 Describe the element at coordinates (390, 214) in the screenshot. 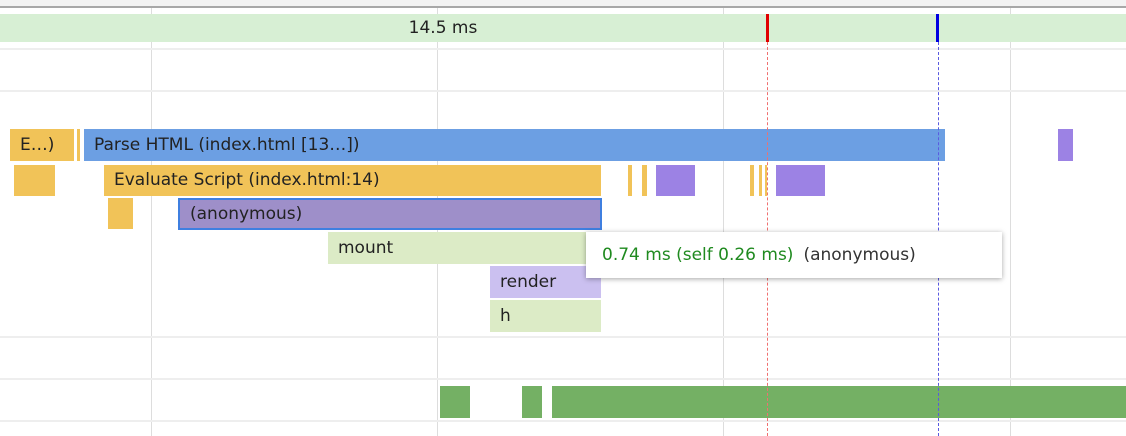

I see `flame-anonymous-selected: (anonymous)` at that location.